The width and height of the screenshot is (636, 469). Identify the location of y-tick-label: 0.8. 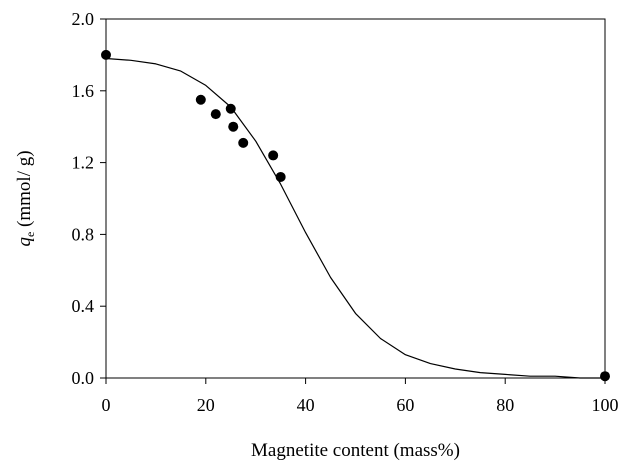
(83, 234).